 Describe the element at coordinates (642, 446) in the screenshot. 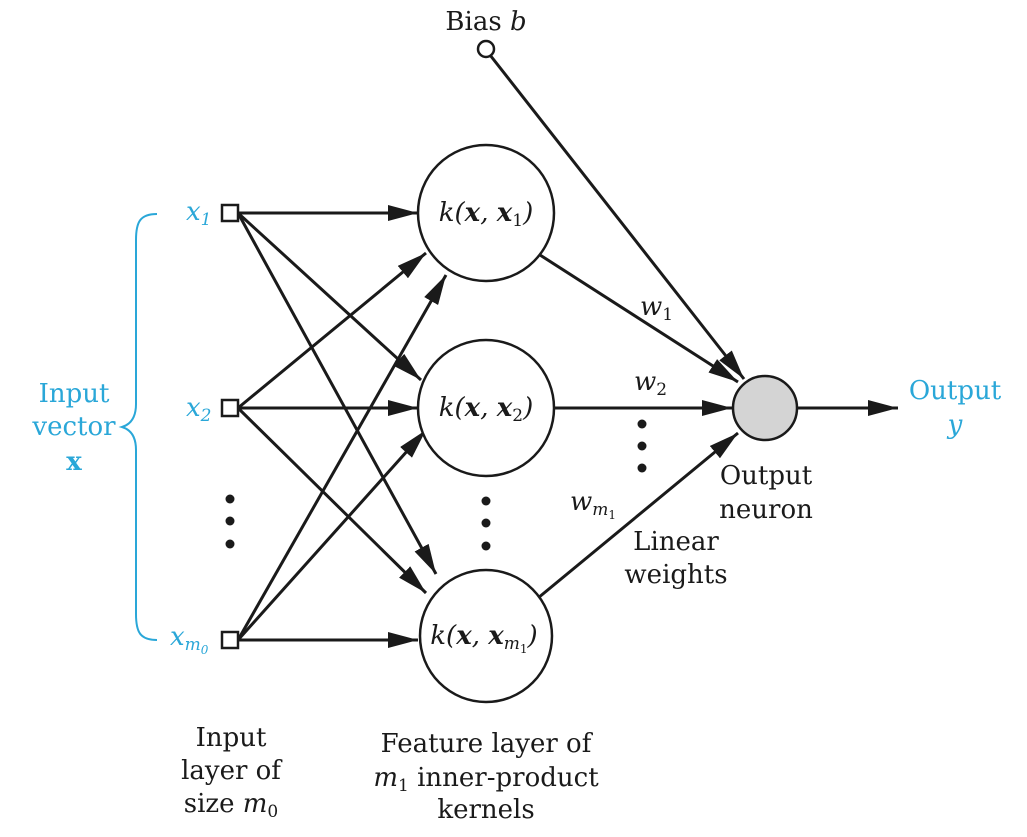

I see `ellipsis-weights` at that location.